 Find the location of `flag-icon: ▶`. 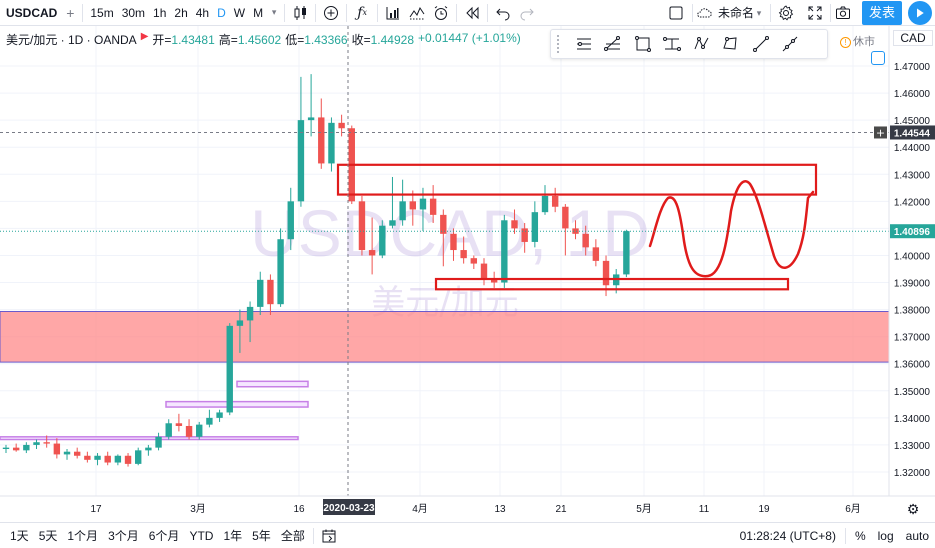

flag-icon: ▶ is located at coordinates (144, 36).